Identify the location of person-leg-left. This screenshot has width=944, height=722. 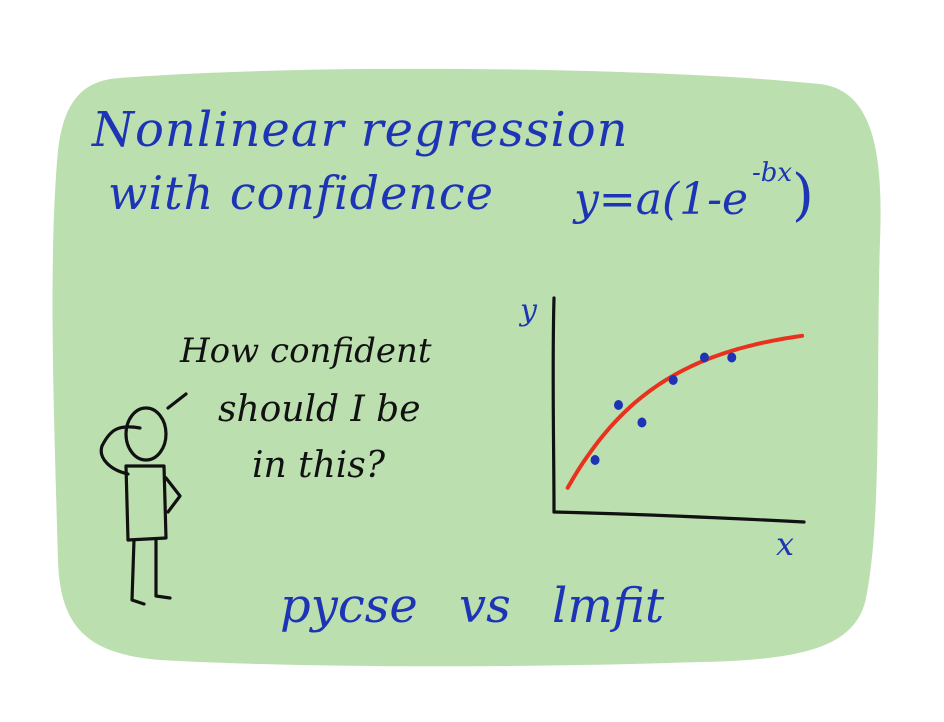
(138, 572).